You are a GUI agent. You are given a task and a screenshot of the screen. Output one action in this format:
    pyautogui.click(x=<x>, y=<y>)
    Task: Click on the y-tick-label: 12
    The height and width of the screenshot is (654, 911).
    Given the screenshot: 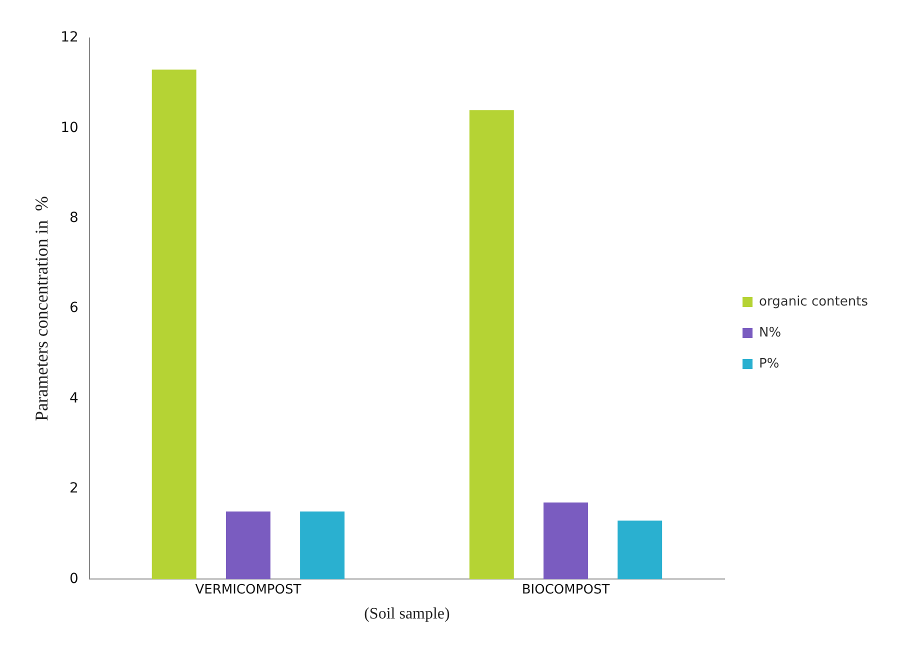 What is the action you would take?
    pyautogui.click(x=69, y=38)
    